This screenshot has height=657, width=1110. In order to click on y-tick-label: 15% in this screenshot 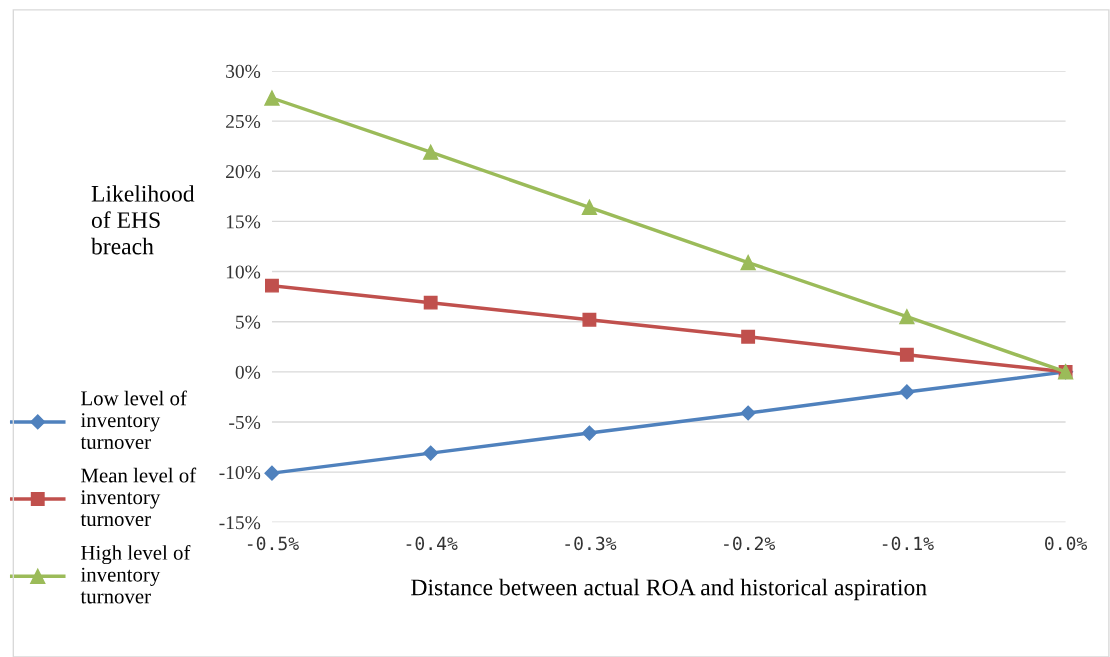, I will do `click(243, 222)`.